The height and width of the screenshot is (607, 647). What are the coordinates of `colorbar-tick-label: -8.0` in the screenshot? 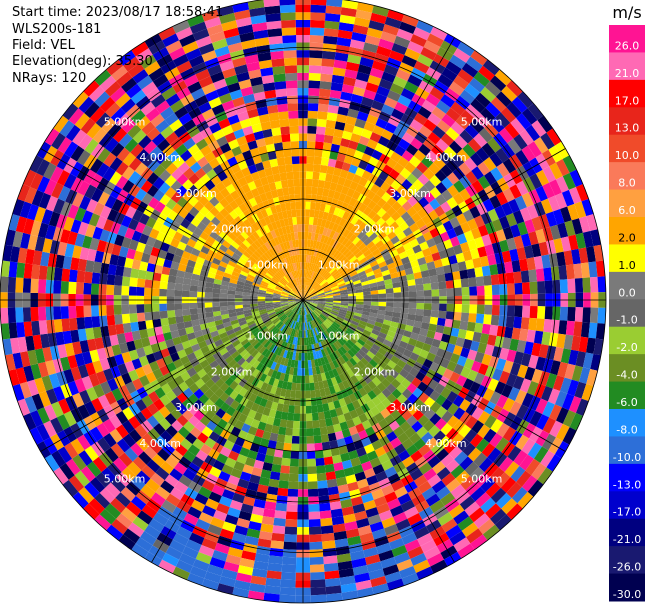 It's located at (626, 429).